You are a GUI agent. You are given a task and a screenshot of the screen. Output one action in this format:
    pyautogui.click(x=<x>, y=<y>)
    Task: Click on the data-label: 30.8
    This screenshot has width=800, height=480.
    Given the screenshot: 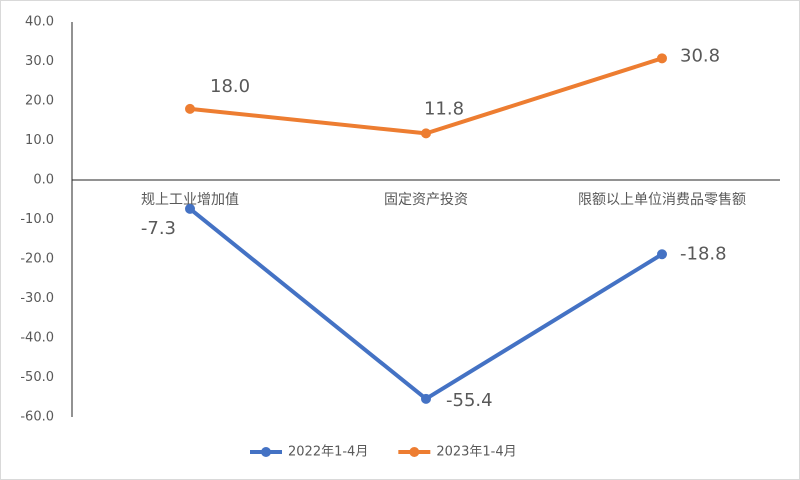 What is the action you would take?
    pyautogui.click(x=700, y=55)
    